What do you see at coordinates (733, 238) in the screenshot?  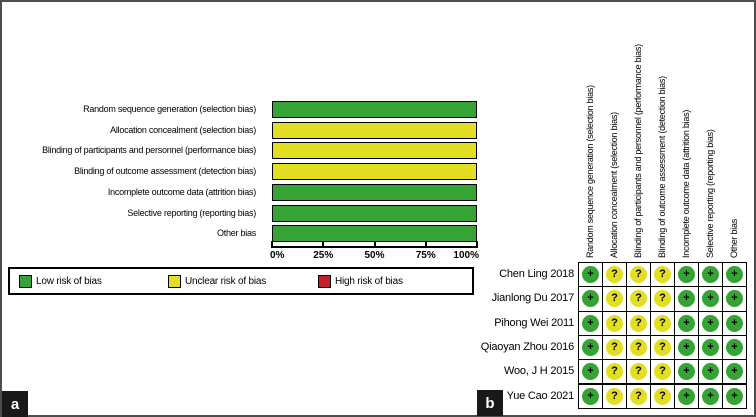 I see `table-column-header: Other bias` at bounding box center [733, 238].